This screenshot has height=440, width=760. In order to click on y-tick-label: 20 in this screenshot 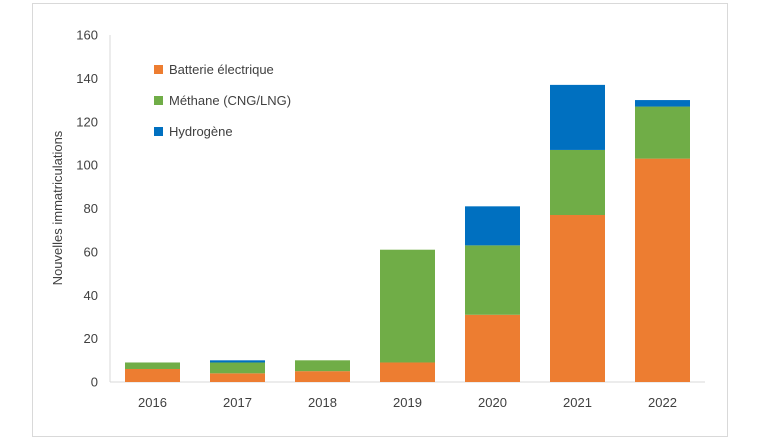, I will do `click(91, 338)`.